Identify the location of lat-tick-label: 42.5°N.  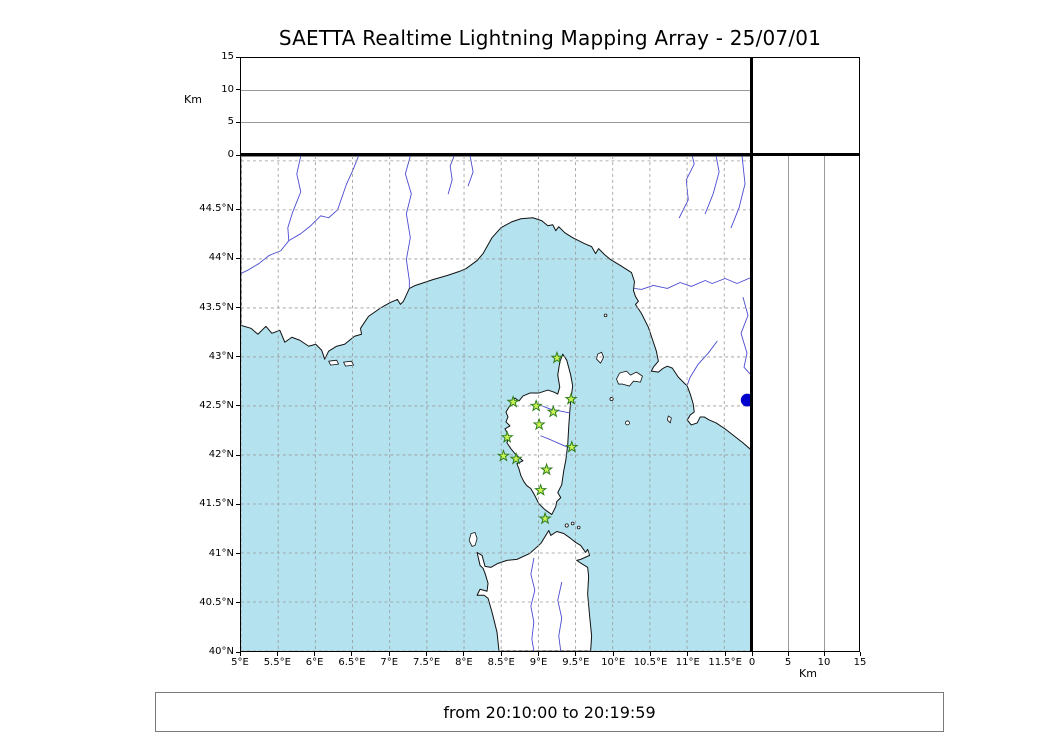
(216, 405).